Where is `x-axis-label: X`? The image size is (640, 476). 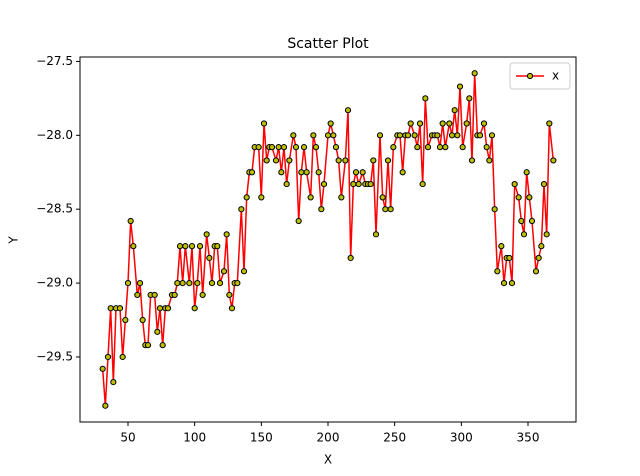 x-axis-label: X is located at coordinates (328, 460).